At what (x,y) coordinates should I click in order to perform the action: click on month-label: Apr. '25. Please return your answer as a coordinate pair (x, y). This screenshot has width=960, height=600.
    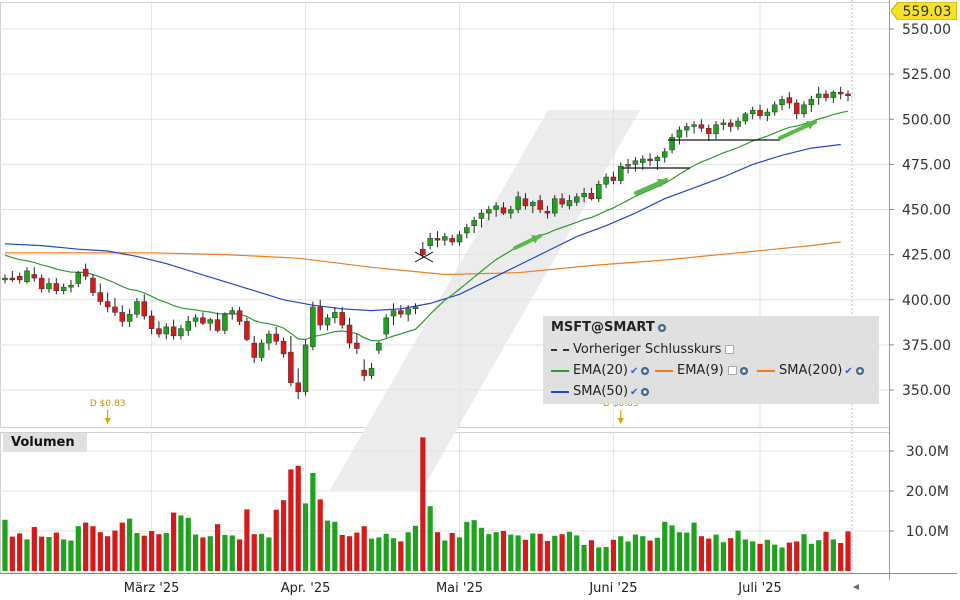
    Looking at the image, I should click on (306, 588).